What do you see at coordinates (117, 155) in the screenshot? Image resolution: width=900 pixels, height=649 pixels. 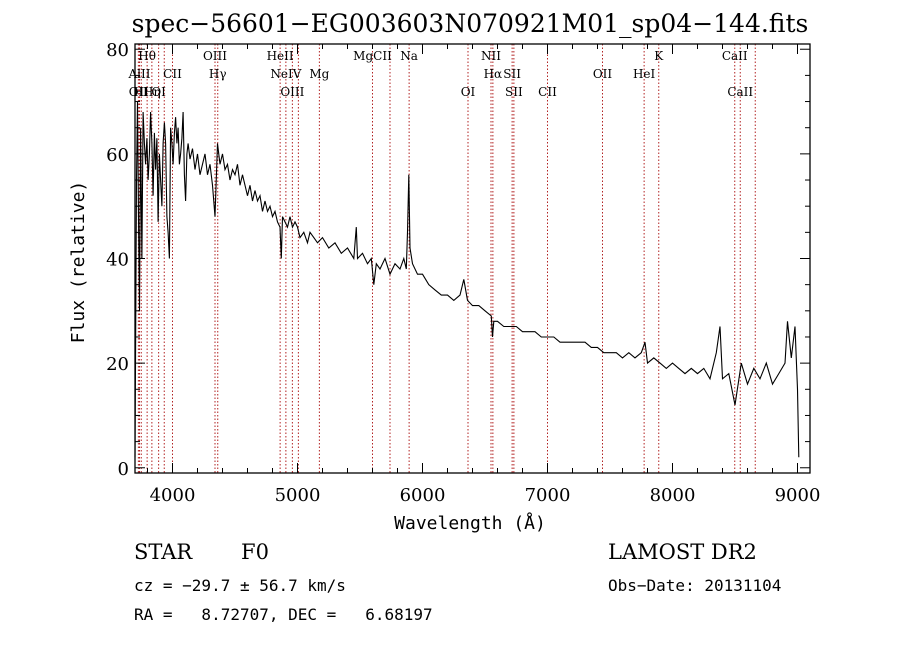 I see `y-tick-label: 60` at bounding box center [117, 155].